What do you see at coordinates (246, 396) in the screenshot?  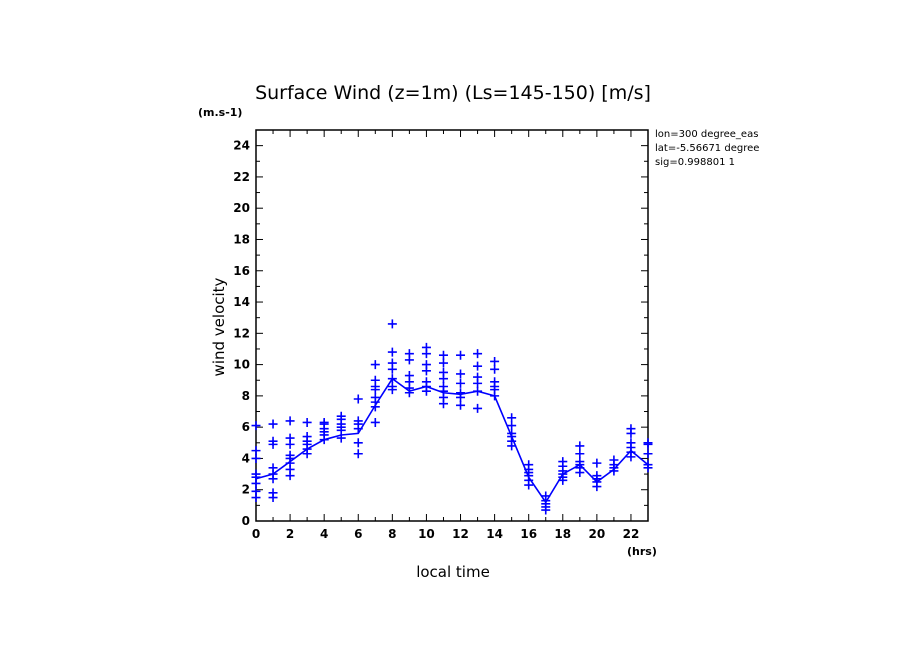 I see `y-tick-label: 8` at bounding box center [246, 396].